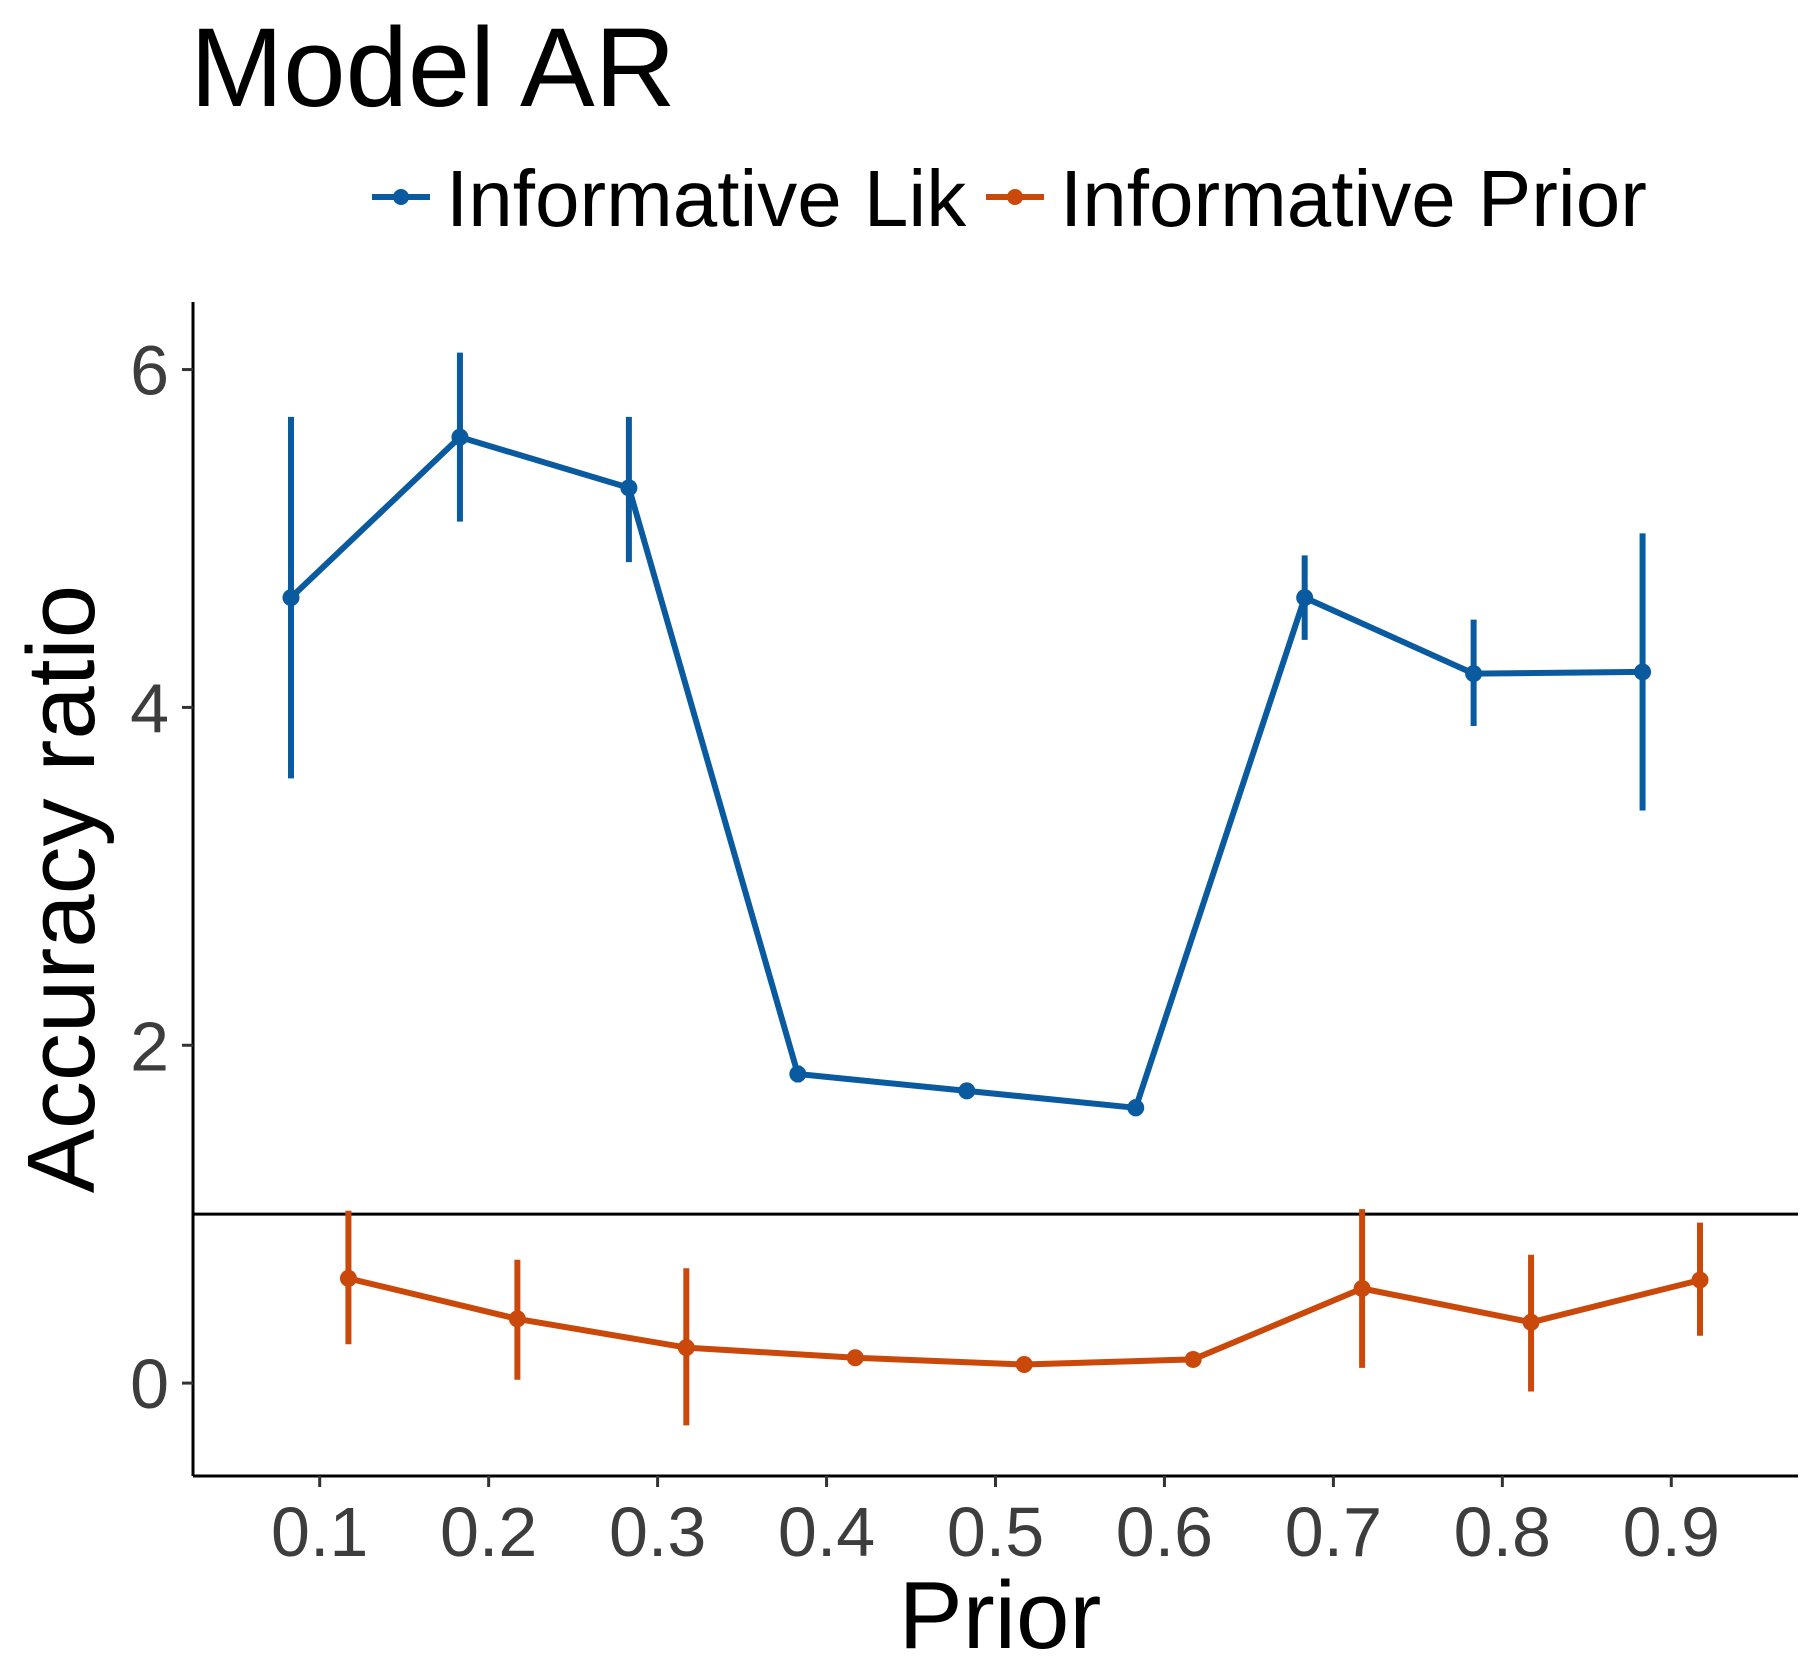 This screenshot has width=1816, height=1666. Describe the element at coordinates (319, 1532) in the screenshot. I see `x-tick-label: 0.1` at that location.